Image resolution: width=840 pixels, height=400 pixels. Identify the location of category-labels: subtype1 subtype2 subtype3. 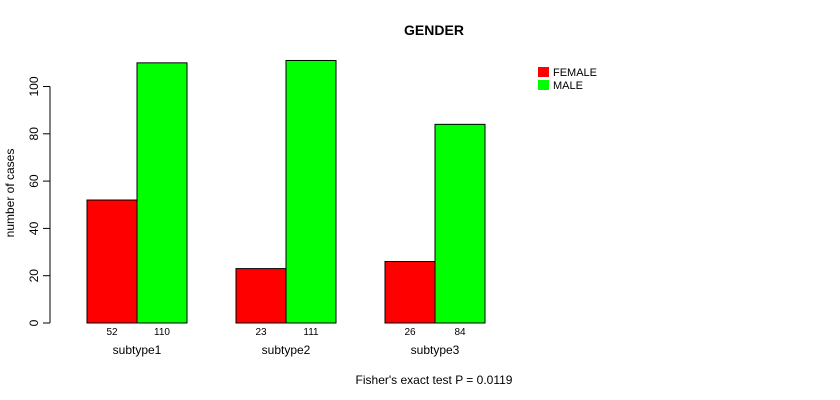
(286, 350).